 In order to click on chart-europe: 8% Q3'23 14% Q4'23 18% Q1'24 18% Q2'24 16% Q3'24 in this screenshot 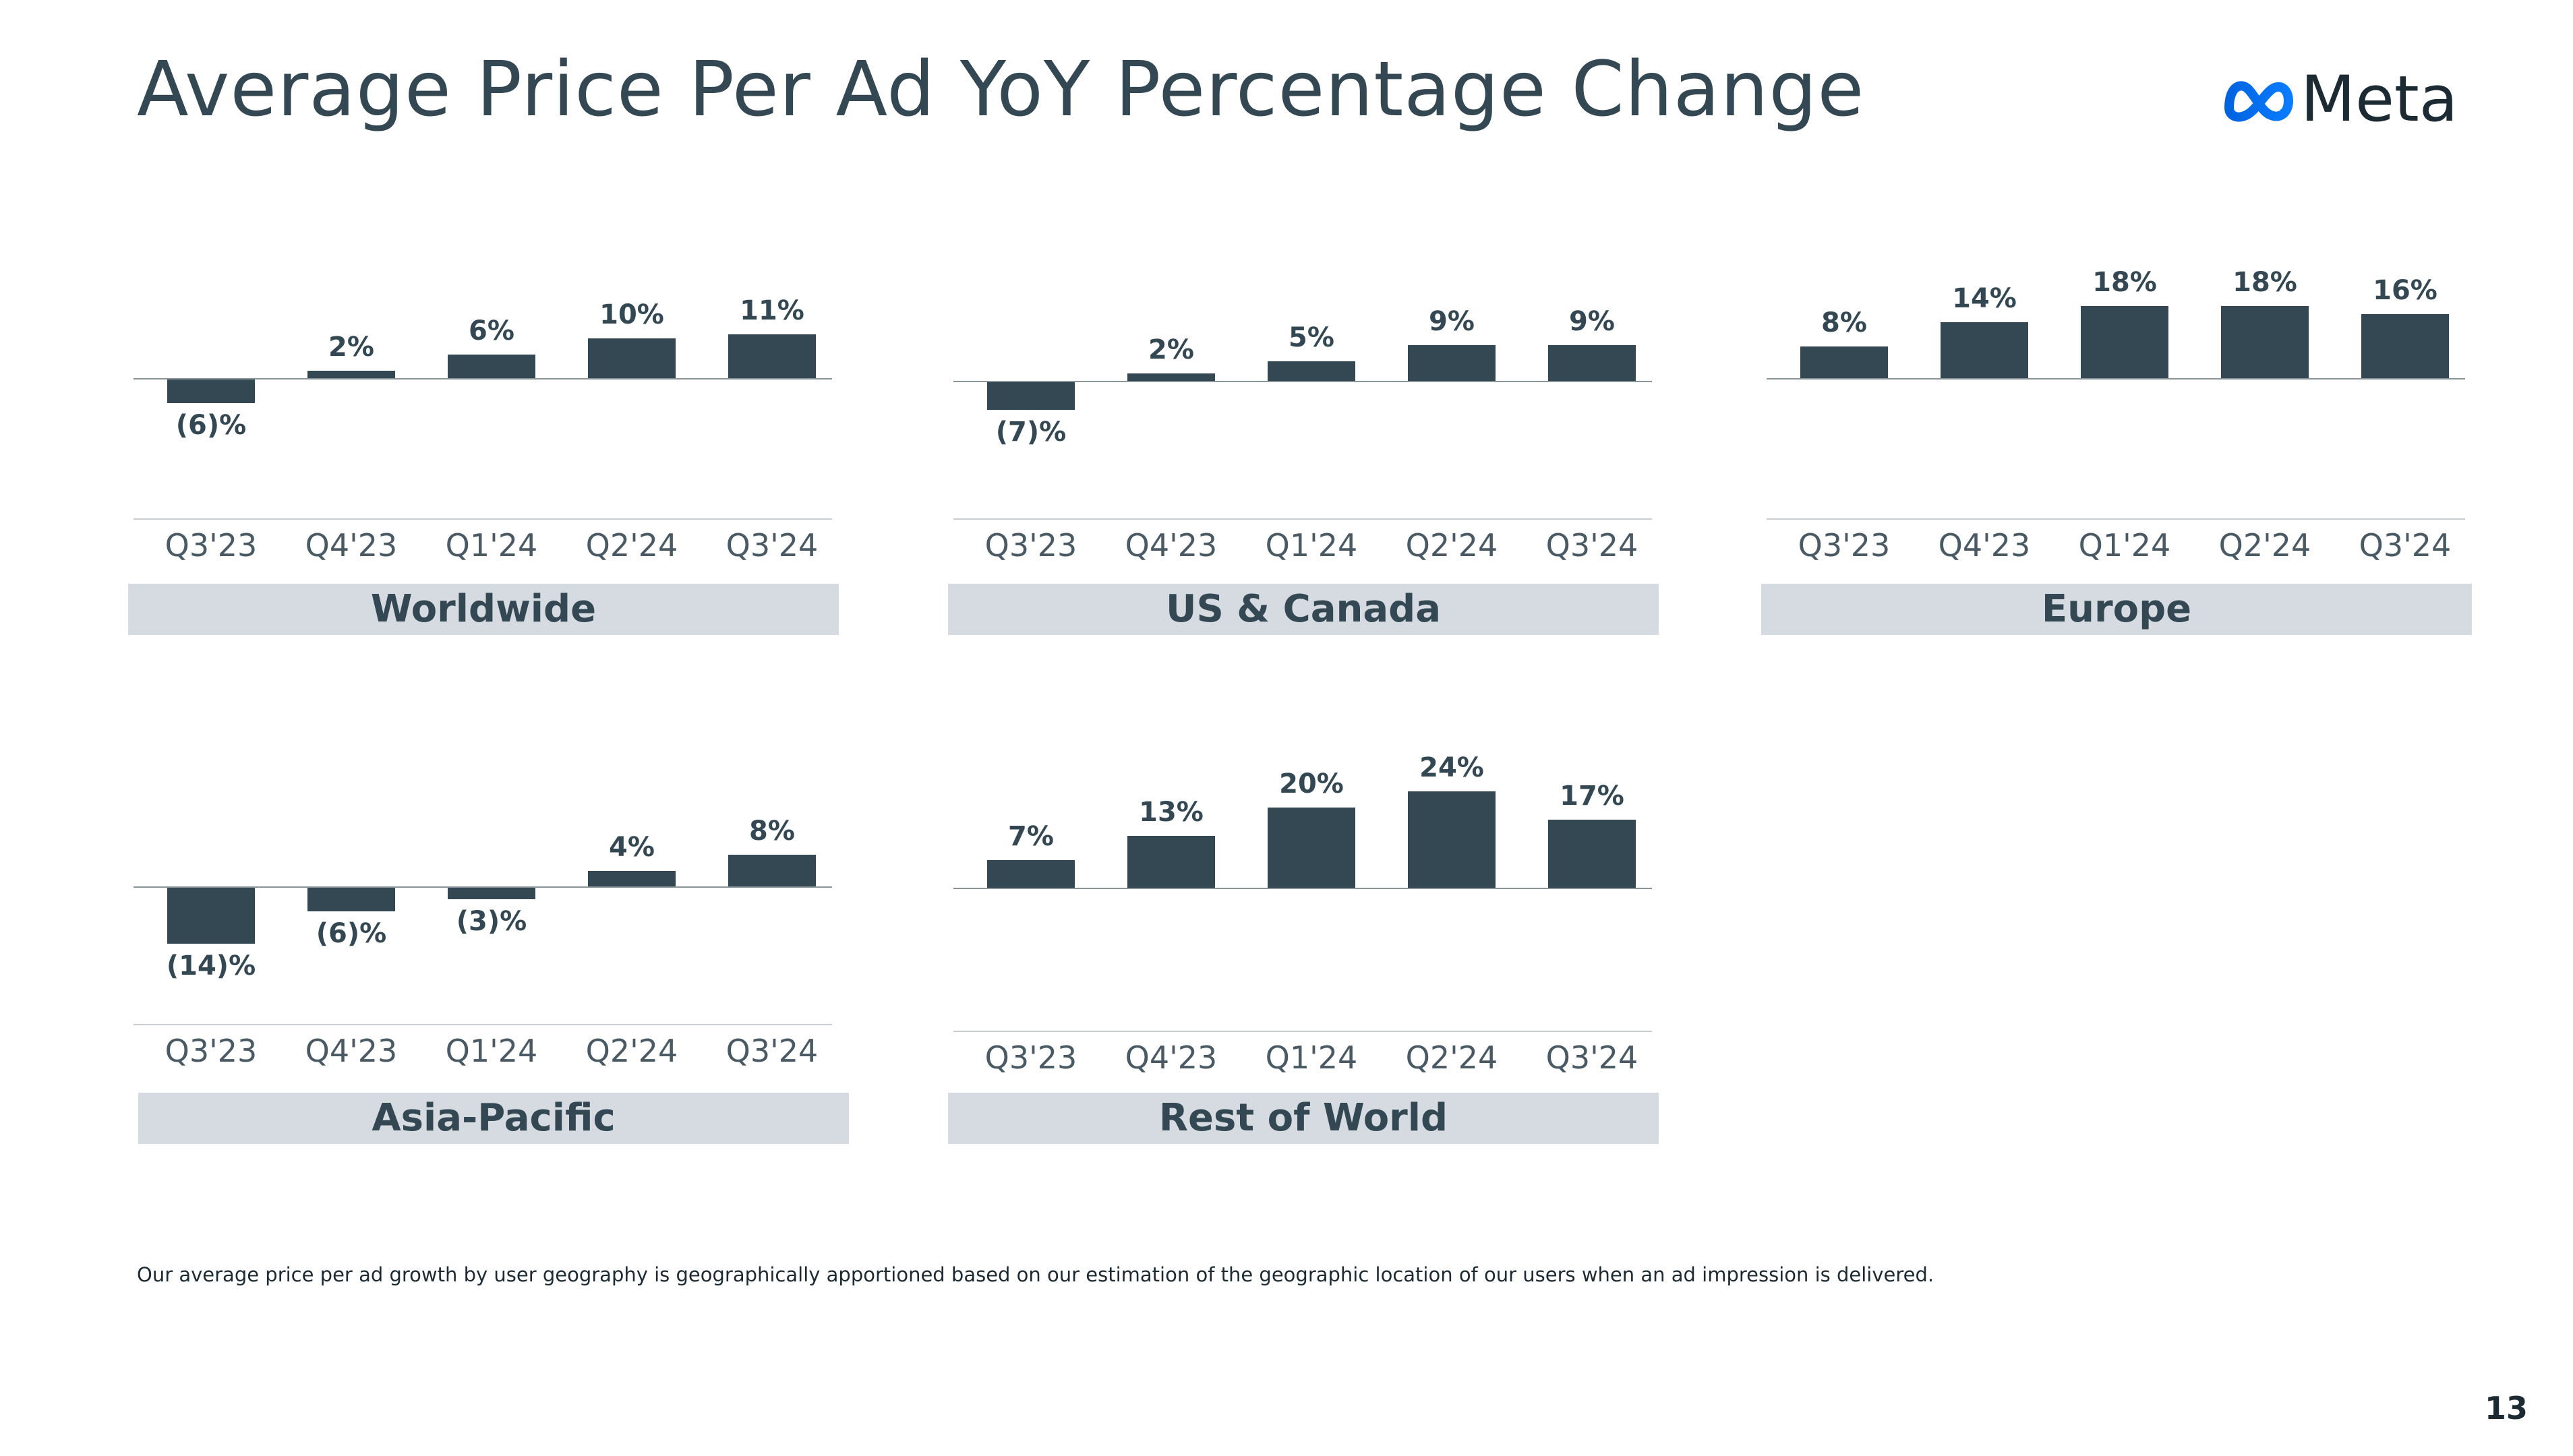, I will do `click(2118, 411)`.